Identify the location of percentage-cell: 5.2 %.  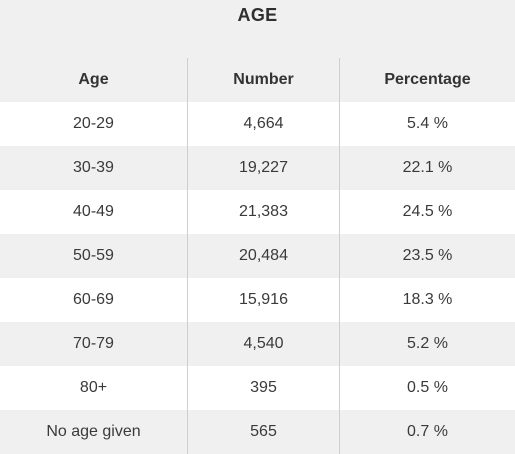
(427, 343).